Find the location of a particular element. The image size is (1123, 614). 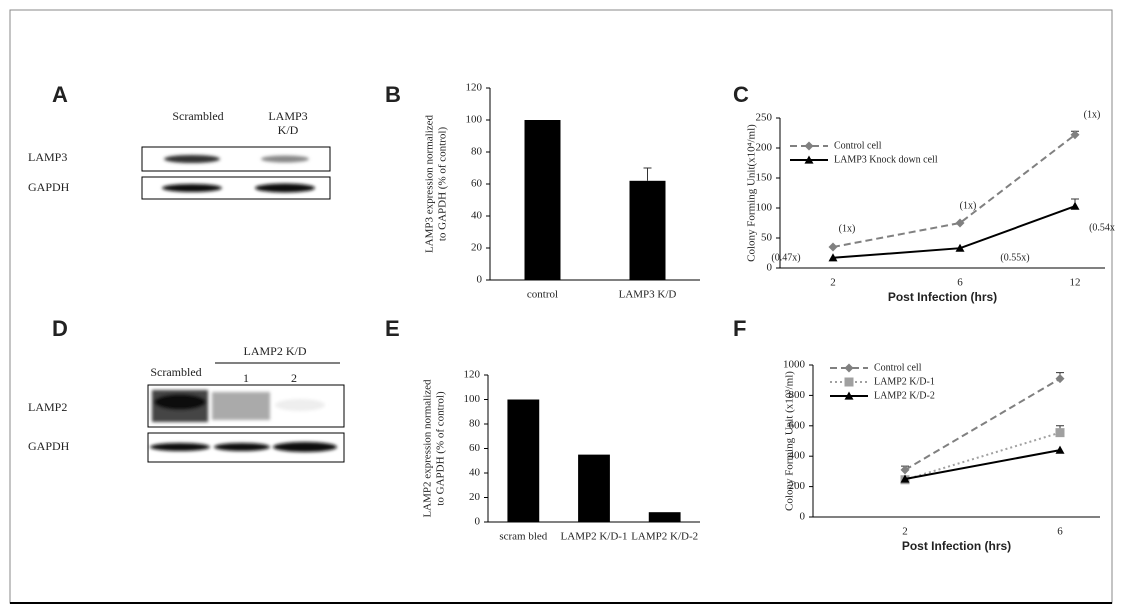

y-tick-label: 800 is located at coordinates (797, 395).